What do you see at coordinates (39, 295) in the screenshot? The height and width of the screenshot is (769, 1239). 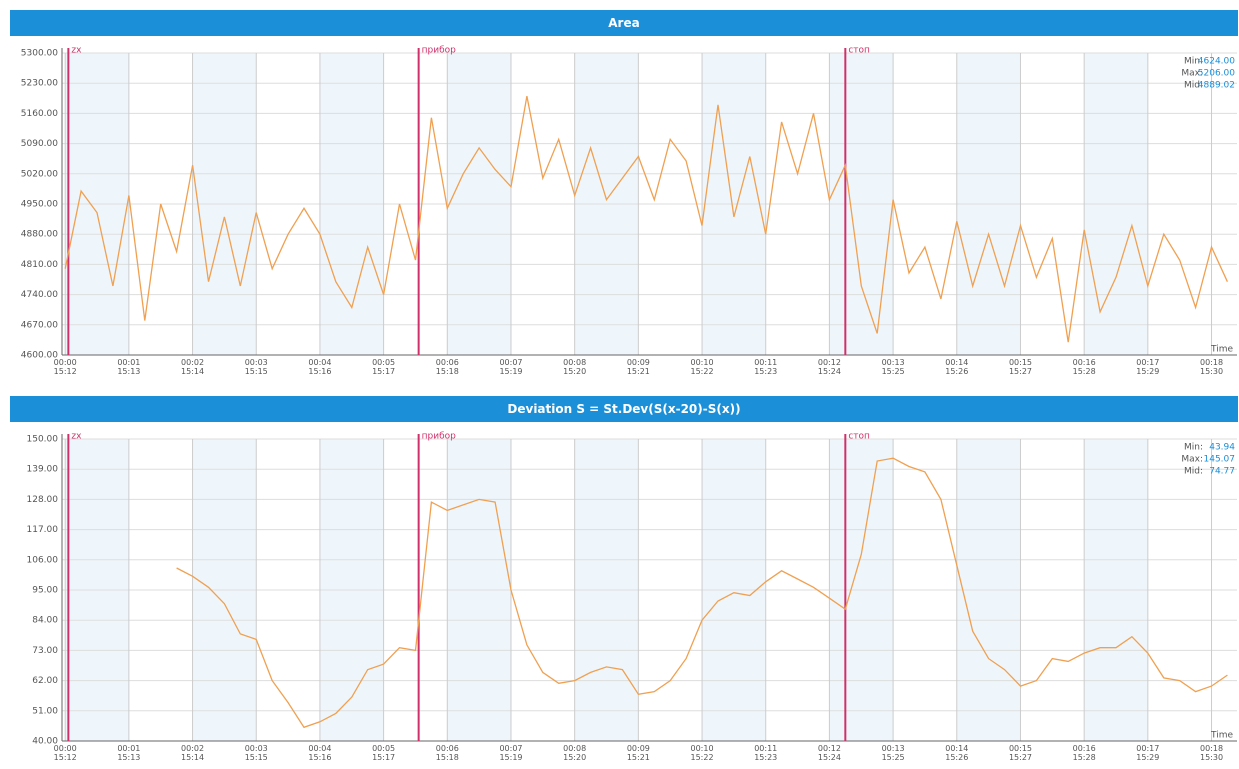 I see `y-tick-label: 4740.00` at bounding box center [39, 295].